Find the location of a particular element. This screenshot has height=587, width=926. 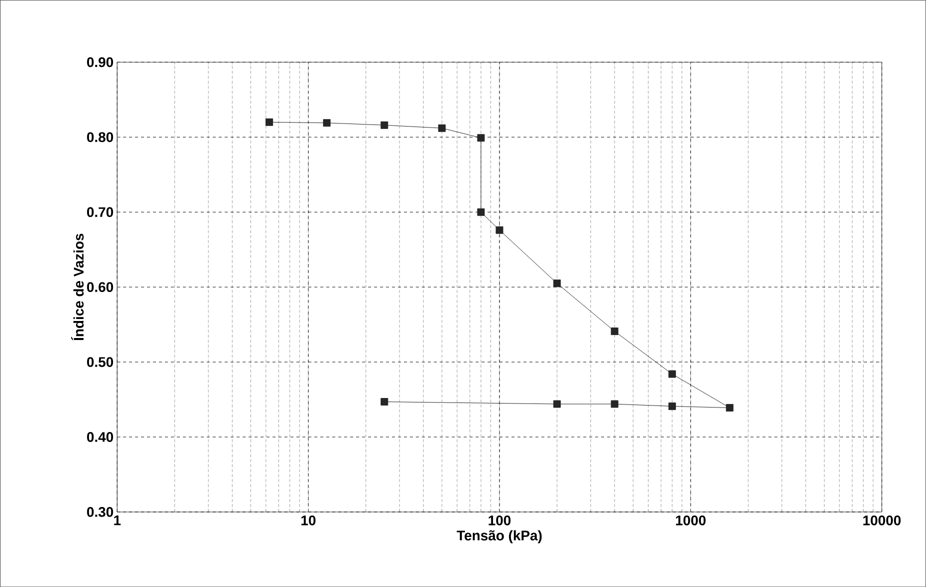

y-axis-title: Índice de Vazios is located at coordinates (77, 287).